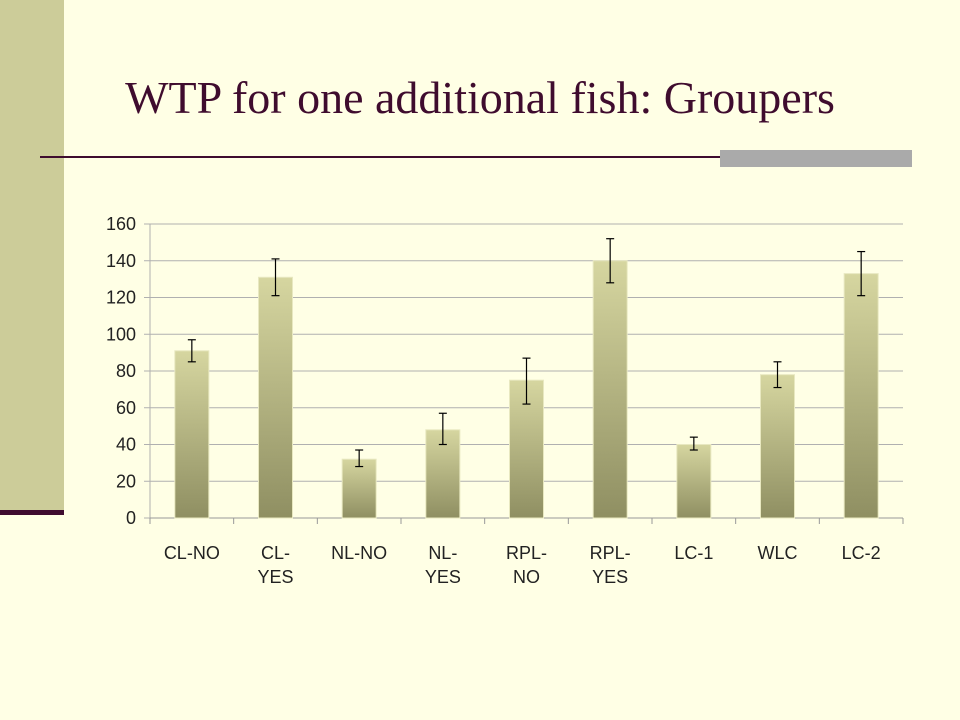 The image size is (960, 720). What do you see at coordinates (131, 518) in the screenshot?
I see `y-tick-label: 0` at bounding box center [131, 518].